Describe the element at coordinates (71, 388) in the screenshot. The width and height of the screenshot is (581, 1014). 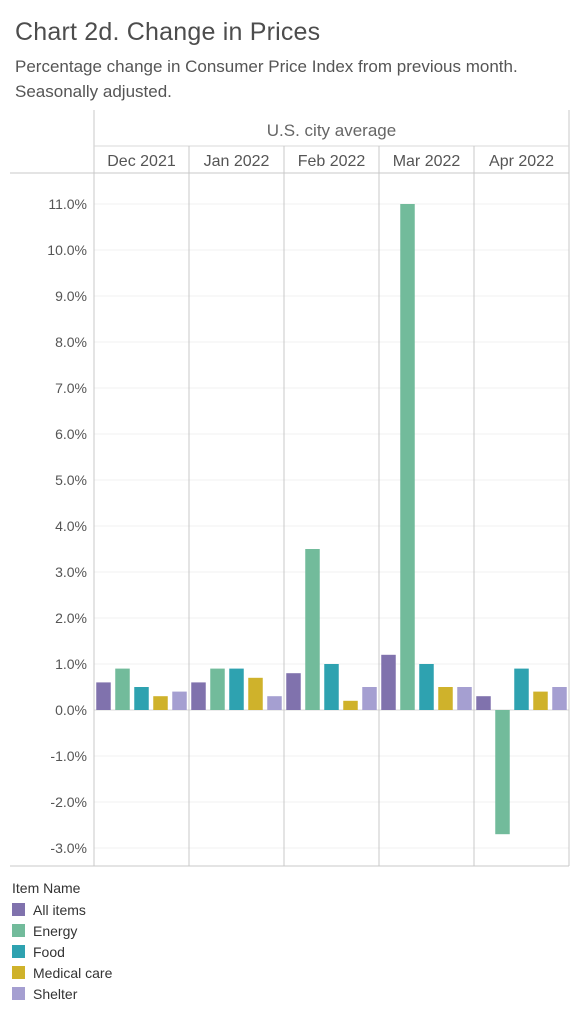
I see `y-tick-label: 7.0%` at that location.